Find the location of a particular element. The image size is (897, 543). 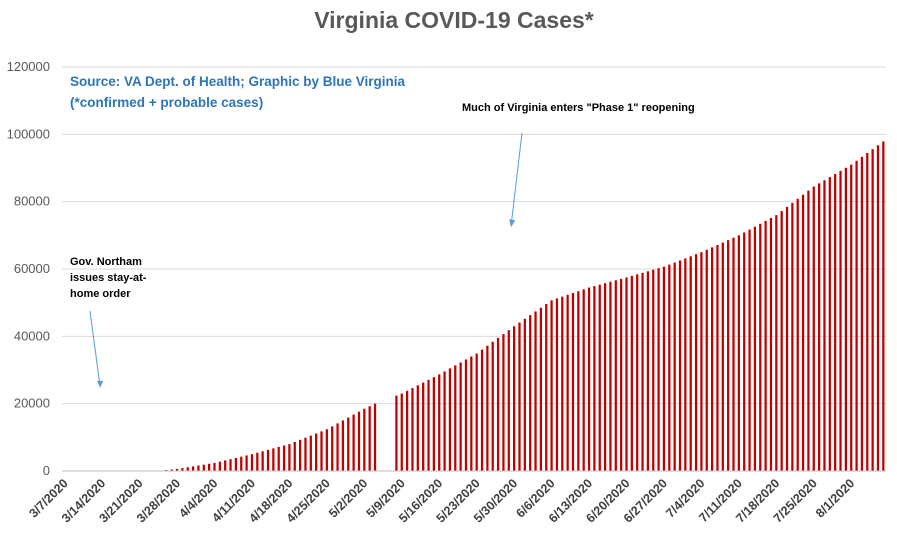

y-tick-label: 40000 is located at coordinates (32, 335).